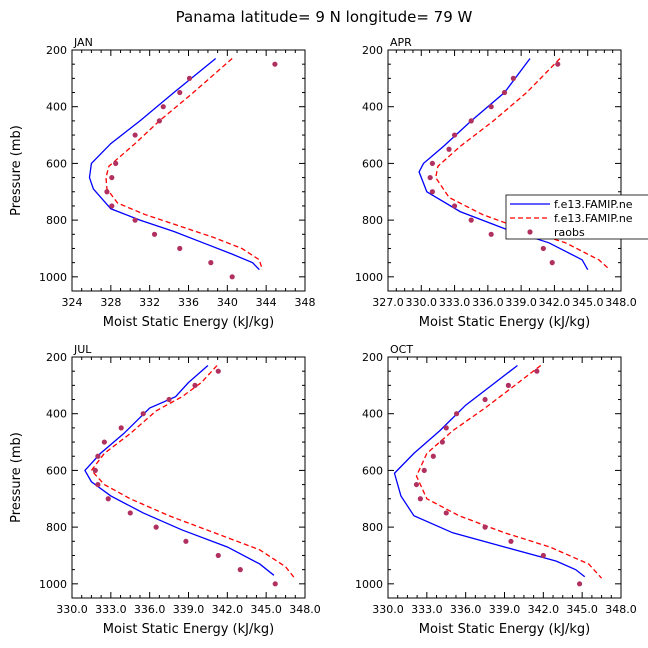  What do you see at coordinates (227, 302) in the screenshot?
I see `x-tick-label: 340` at bounding box center [227, 302].